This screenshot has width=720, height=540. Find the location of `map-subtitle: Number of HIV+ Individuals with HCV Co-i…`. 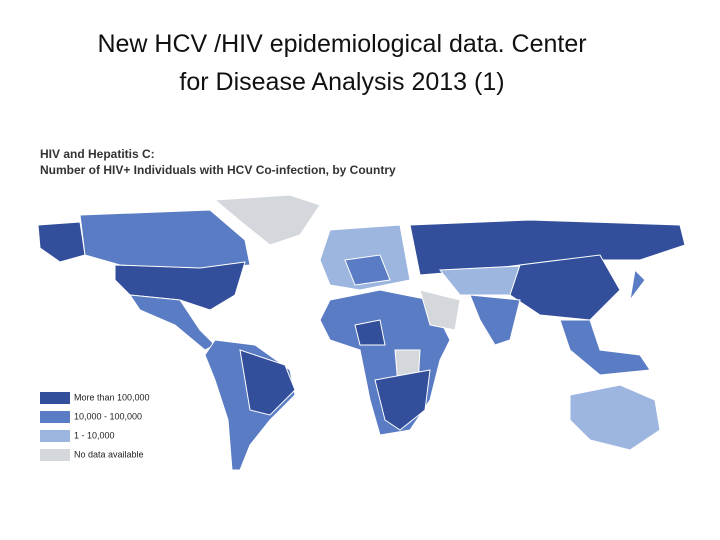

map-subtitle: Number of HIV+ Individuals with HCV Co-i… is located at coordinates (218, 170).